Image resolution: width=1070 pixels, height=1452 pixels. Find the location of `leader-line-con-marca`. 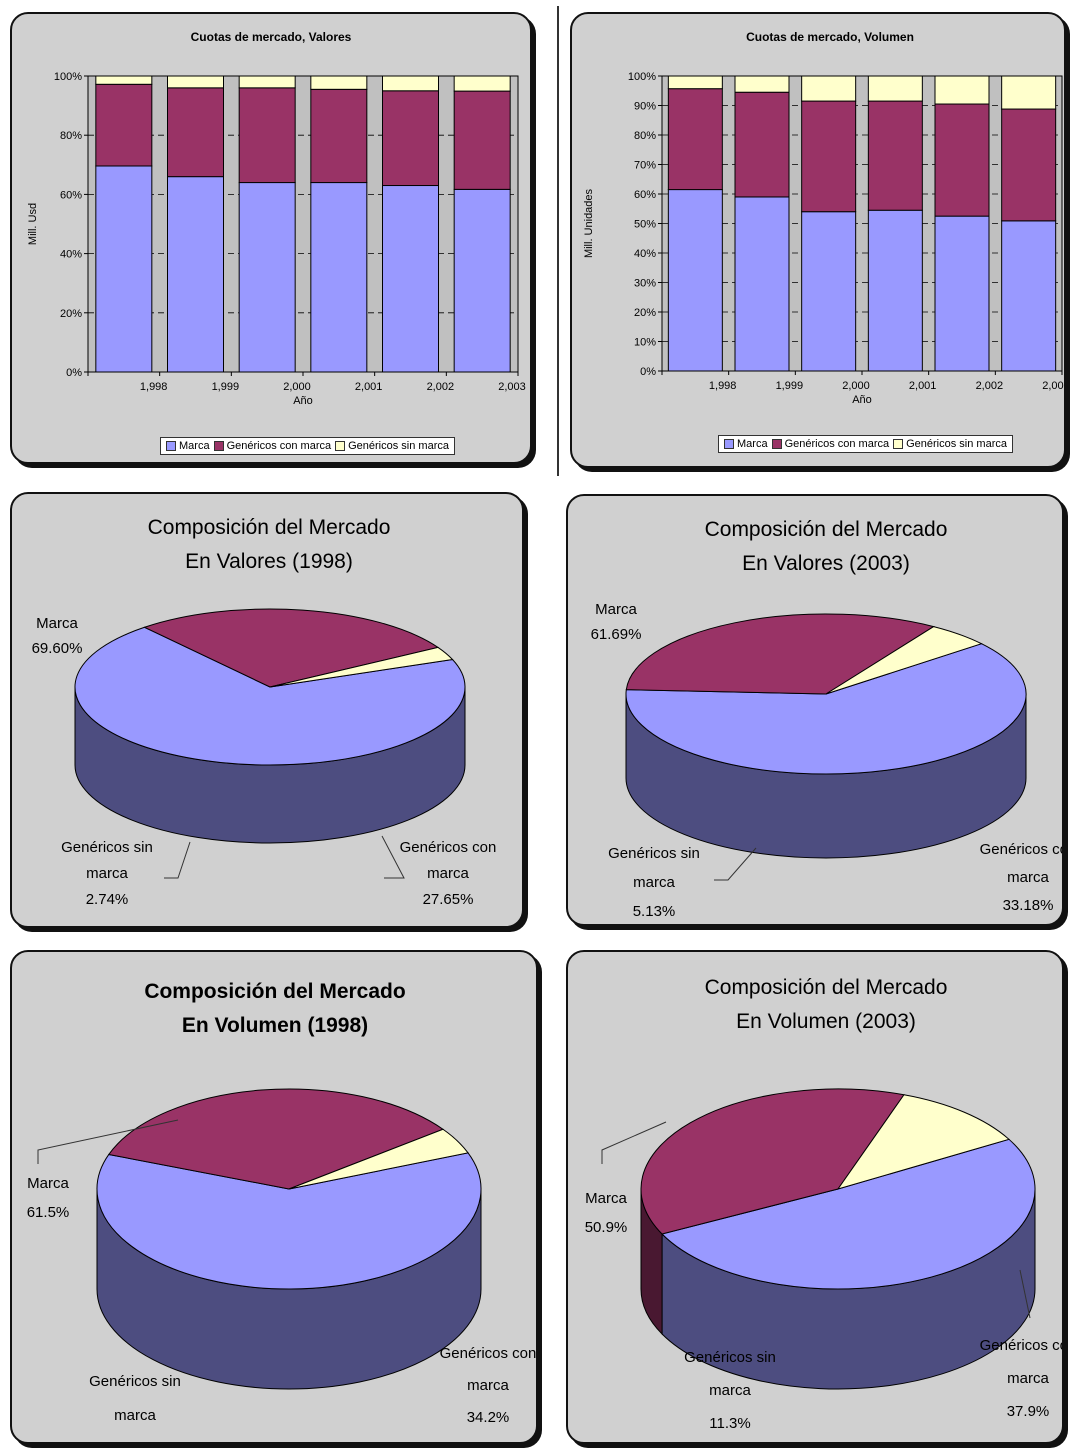

leader-line-con-marca is located at coordinates (1025, 1294).